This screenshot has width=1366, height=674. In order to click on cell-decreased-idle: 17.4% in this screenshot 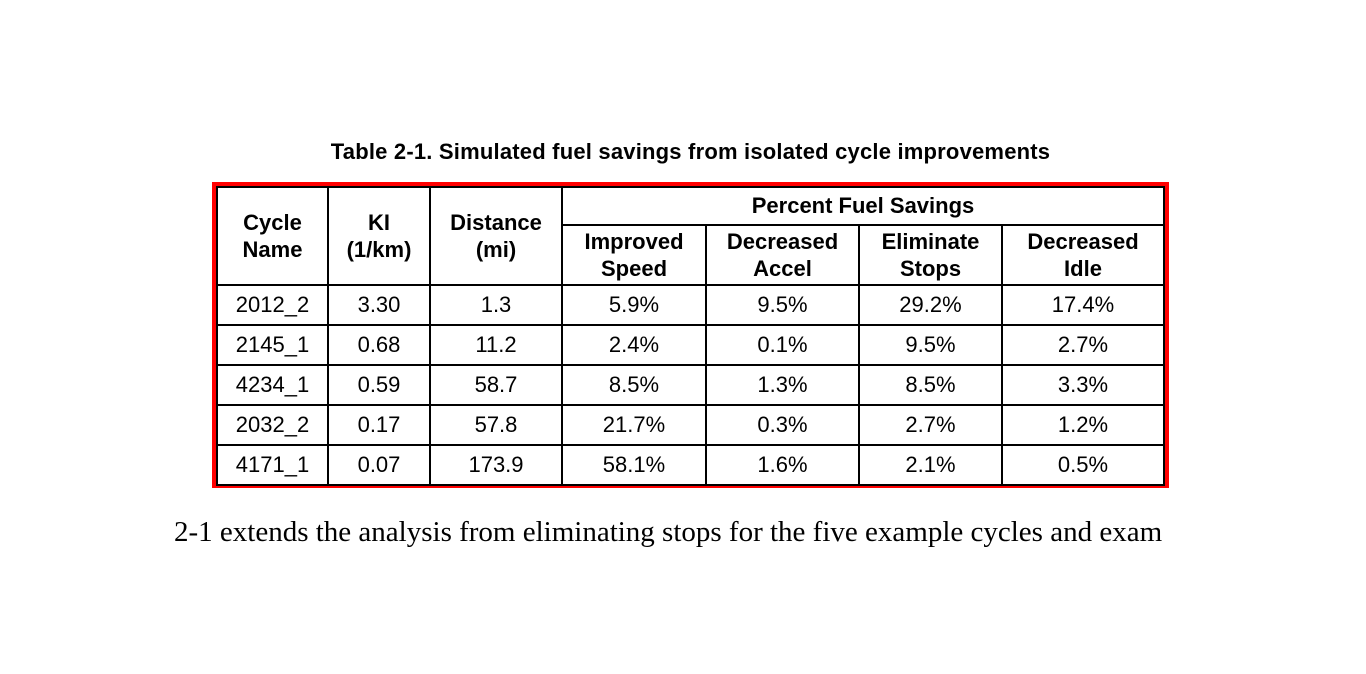, I will do `click(1083, 305)`.